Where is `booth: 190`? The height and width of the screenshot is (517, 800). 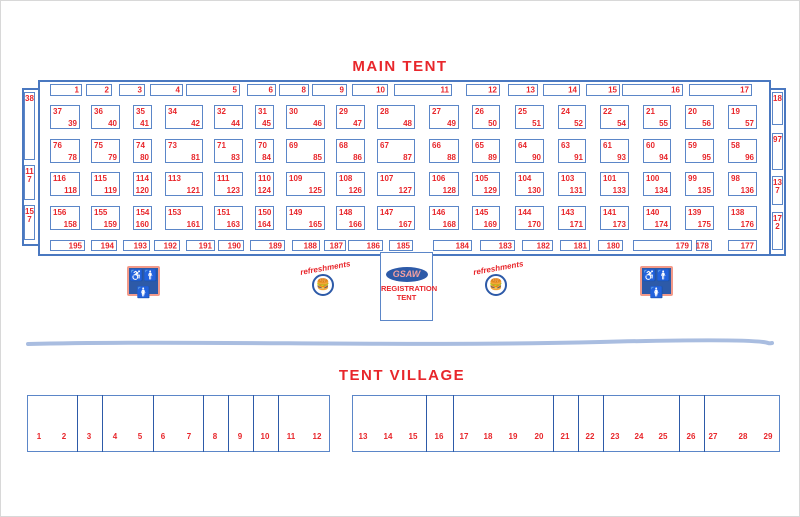
booth: 190 is located at coordinates (231, 245).